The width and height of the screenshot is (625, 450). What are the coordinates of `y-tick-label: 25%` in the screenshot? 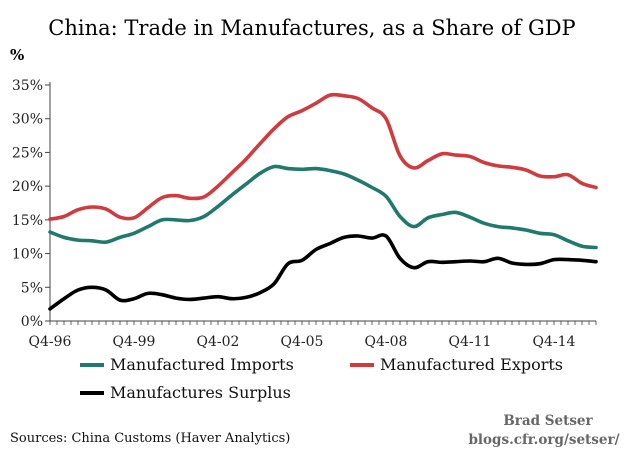 It's located at (27, 153).